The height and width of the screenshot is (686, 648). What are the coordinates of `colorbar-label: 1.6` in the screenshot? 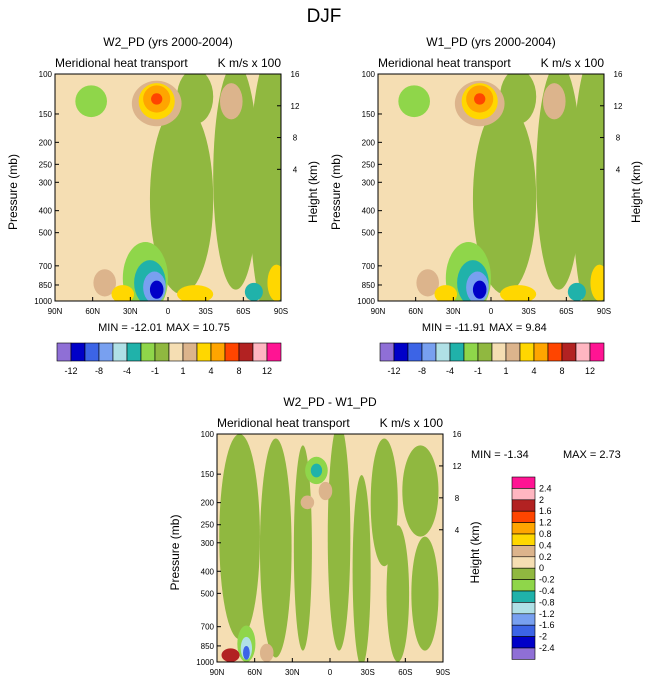 It's located at (545, 511).